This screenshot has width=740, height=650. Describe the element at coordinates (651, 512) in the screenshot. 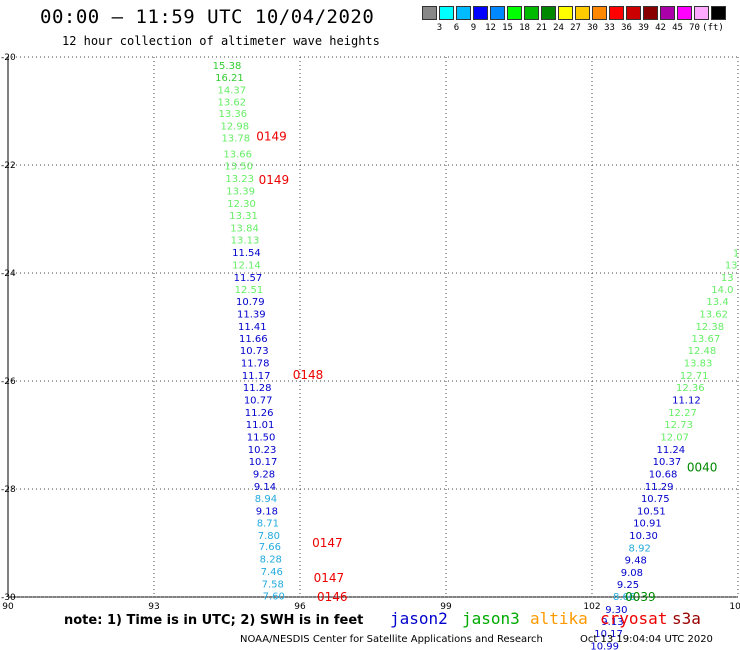

I see `wave-height-label: 10.51` at that location.